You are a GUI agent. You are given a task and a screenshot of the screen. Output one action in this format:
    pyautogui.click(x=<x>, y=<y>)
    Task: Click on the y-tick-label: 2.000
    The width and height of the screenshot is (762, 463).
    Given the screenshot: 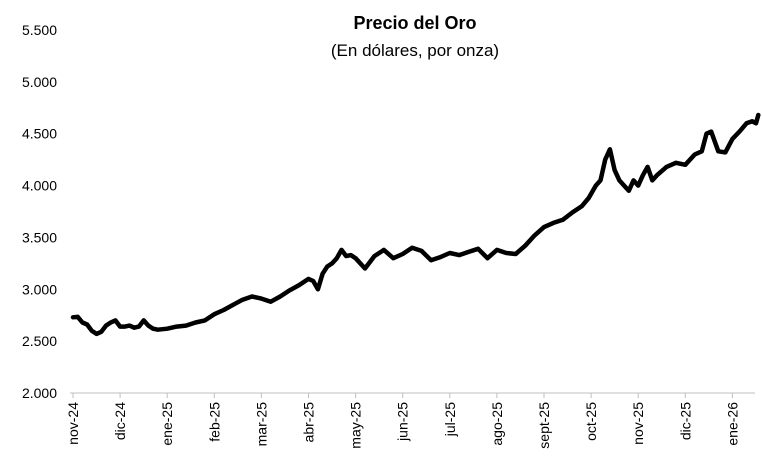 What is the action you would take?
    pyautogui.click(x=39, y=393)
    